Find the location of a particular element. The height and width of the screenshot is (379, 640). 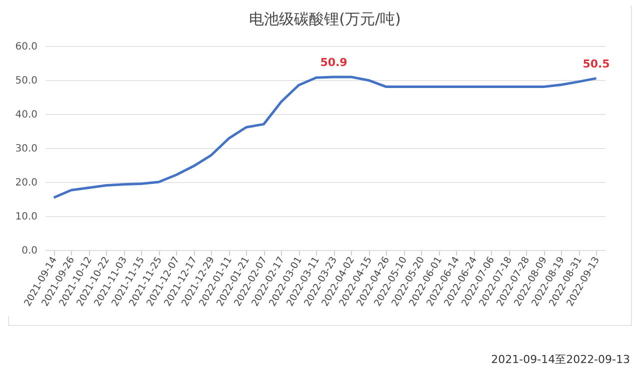

chart-title: 电池级碳酸锂(万元/吨) is located at coordinates (325, 19).